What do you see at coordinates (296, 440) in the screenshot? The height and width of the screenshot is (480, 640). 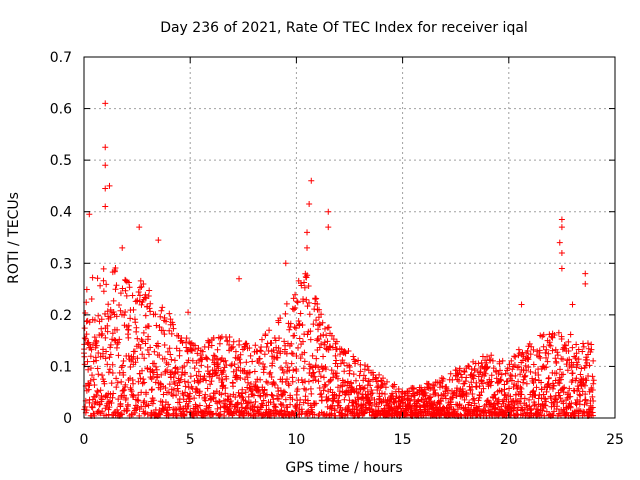 I see `x-tick-label: 10` at bounding box center [296, 440].